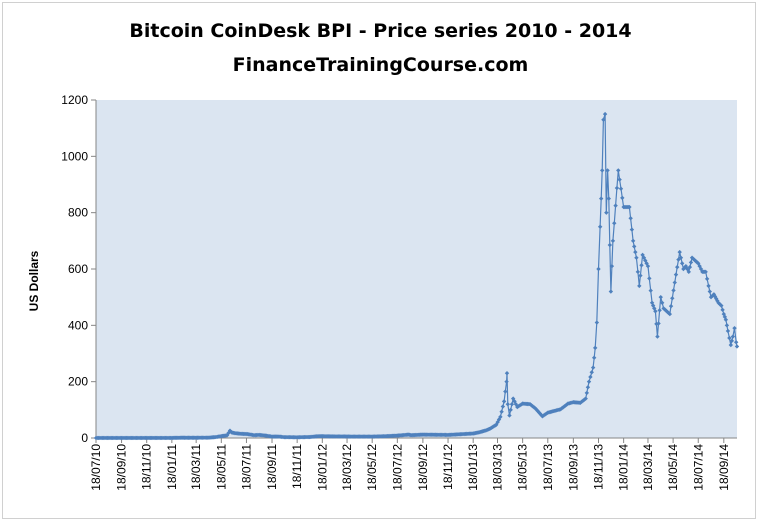 The height and width of the screenshot is (524, 761). I want to click on x-tick-label: 18/07/14, so click(698, 467).